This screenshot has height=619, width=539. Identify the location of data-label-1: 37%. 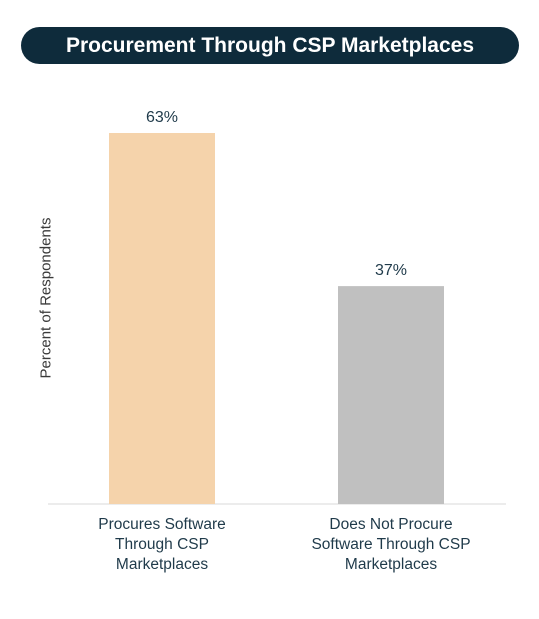
(391, 270).